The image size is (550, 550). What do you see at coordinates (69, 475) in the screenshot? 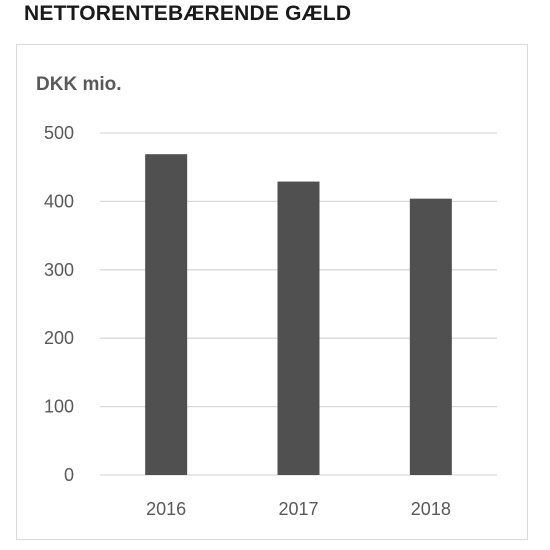
I see `y-tick-label: 0` at bounding box center [69, 475].